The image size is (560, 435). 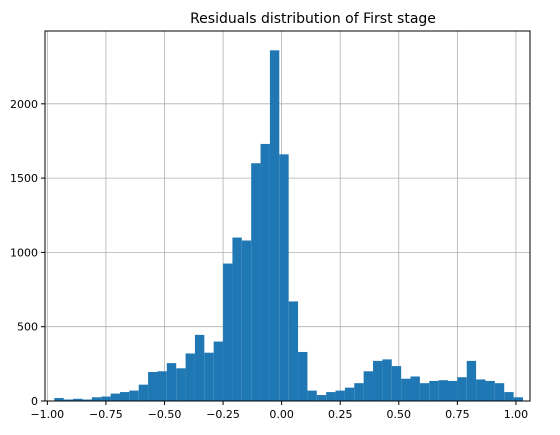 I want to click on x-axis: −1.00 −0.75 −0.50 −0.25 0.00 0.25 0.50 0.75 1.00, so click(x=279, y=411).